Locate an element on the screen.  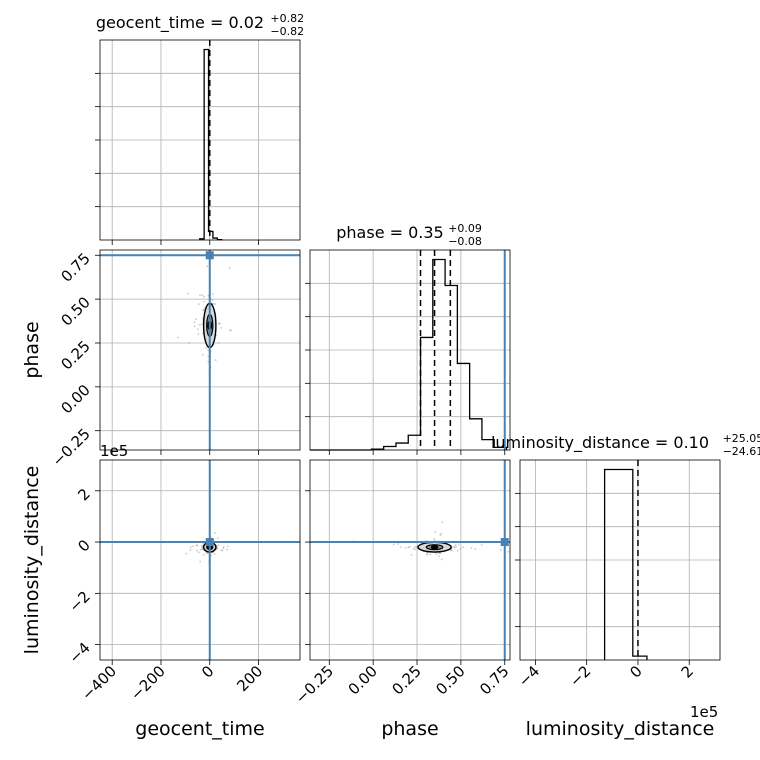
y-tick-label: 0.75 is located at coordinates (75, 267).